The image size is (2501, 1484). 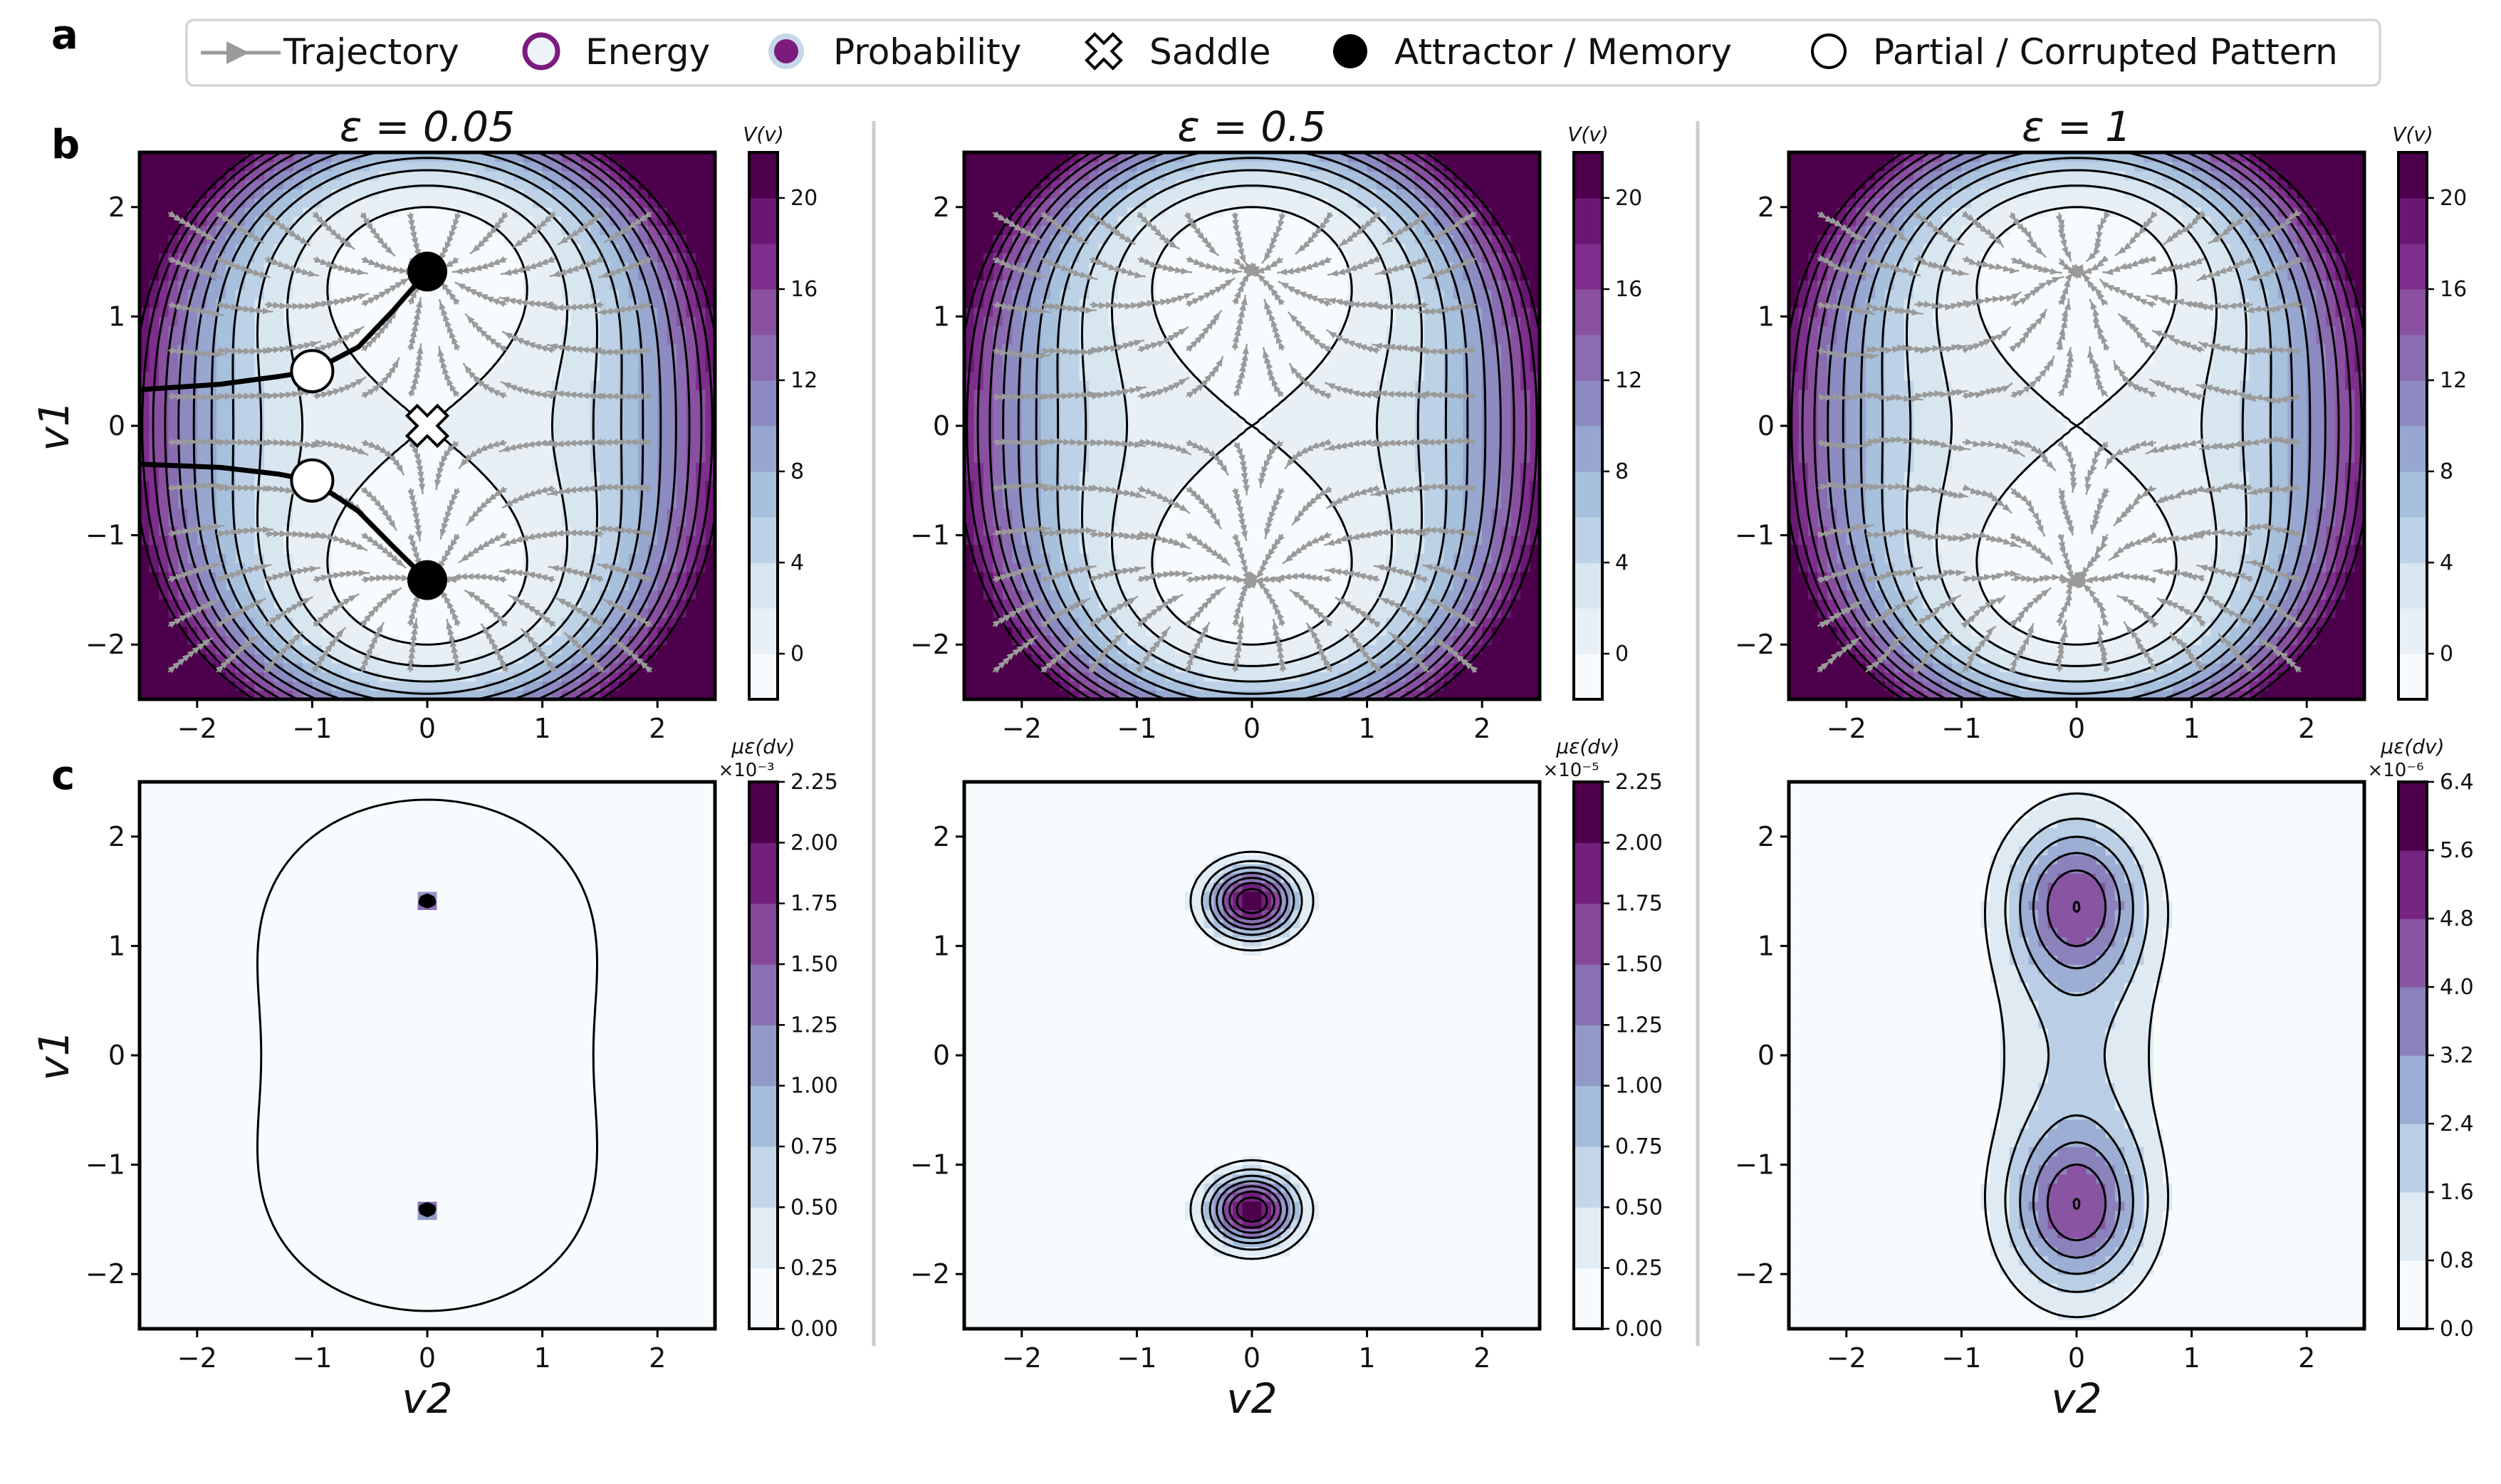 What do you see at coordinates (657, 728) in the screenshot?
I see `x-tick-label: 2` at bounding box center [657, 728].